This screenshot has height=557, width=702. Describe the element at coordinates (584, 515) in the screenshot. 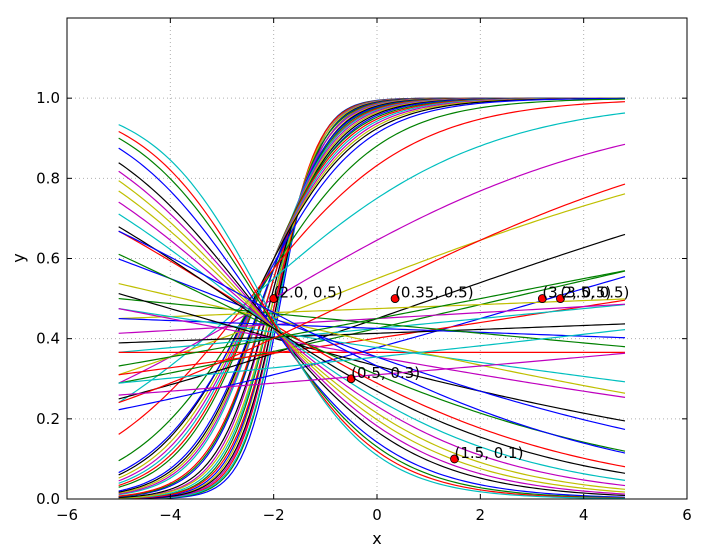

I see `x-tick-label: 4` at that location.